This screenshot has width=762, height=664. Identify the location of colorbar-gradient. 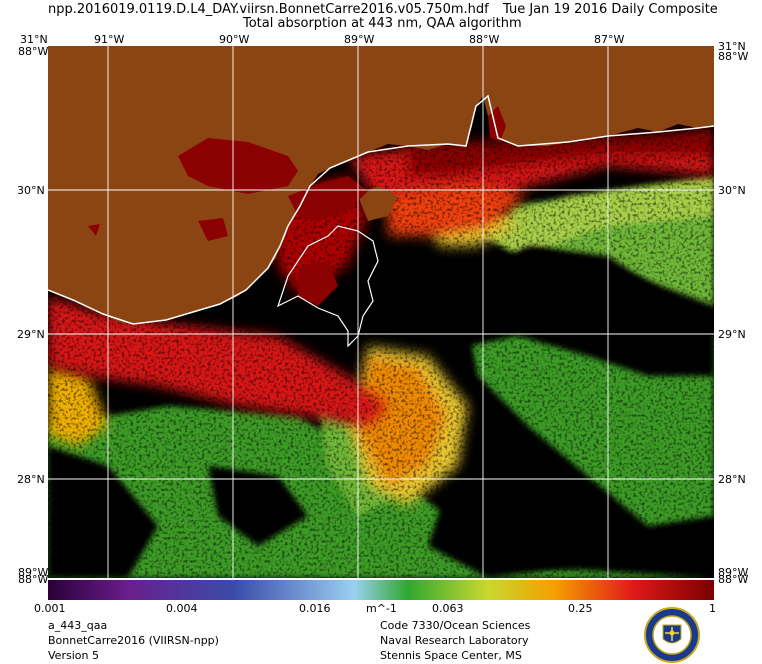
(381, 590).